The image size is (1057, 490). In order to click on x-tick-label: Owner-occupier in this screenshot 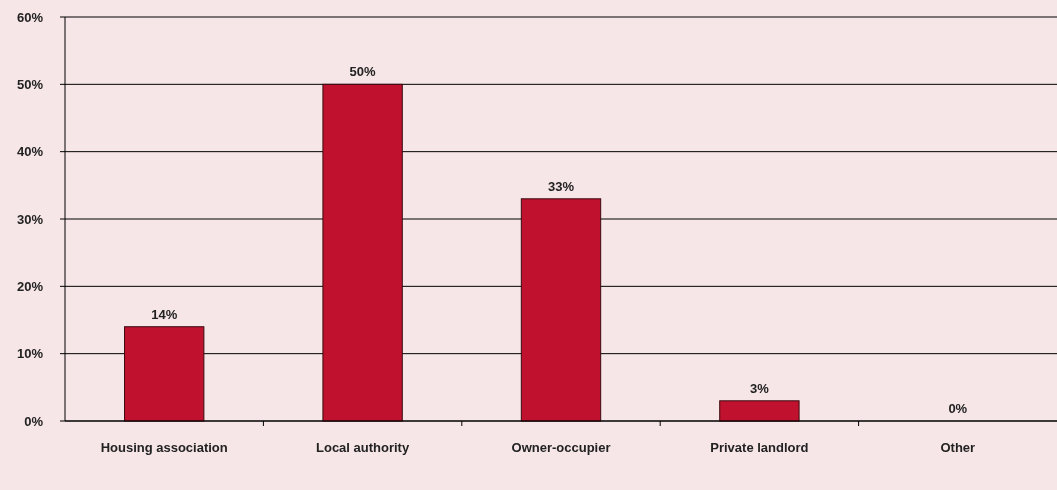, I will do `click(561, 447)`.